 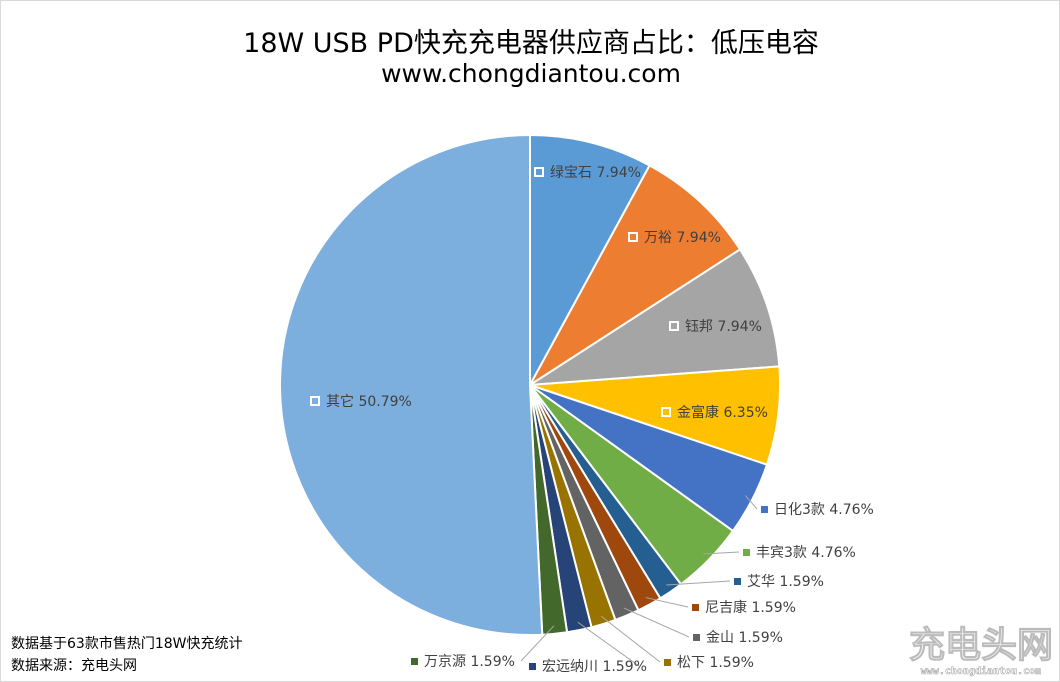 I want to click on data-label-0: 绿宝石 7.94%, so click(x=587, y=172).